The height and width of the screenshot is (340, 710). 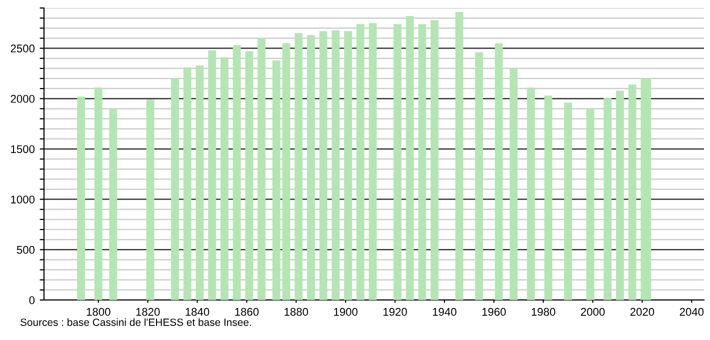 I want to click on x-tick-label: 1980, so click(x=544, y=312).